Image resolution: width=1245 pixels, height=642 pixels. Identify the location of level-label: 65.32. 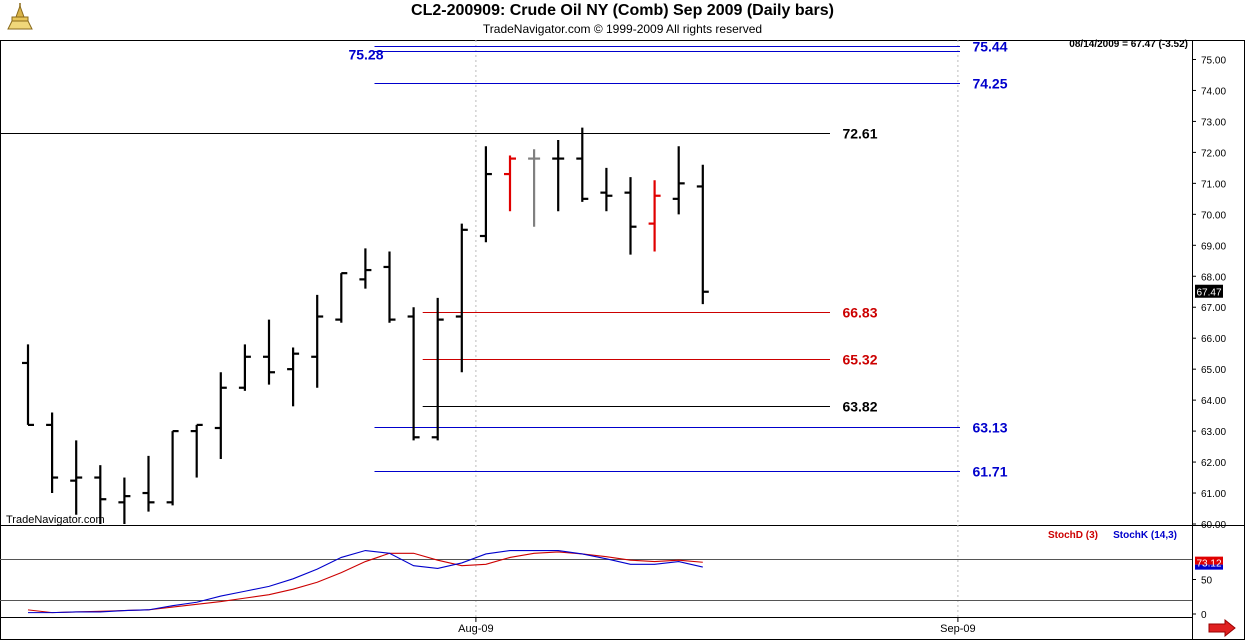
(859, 360).